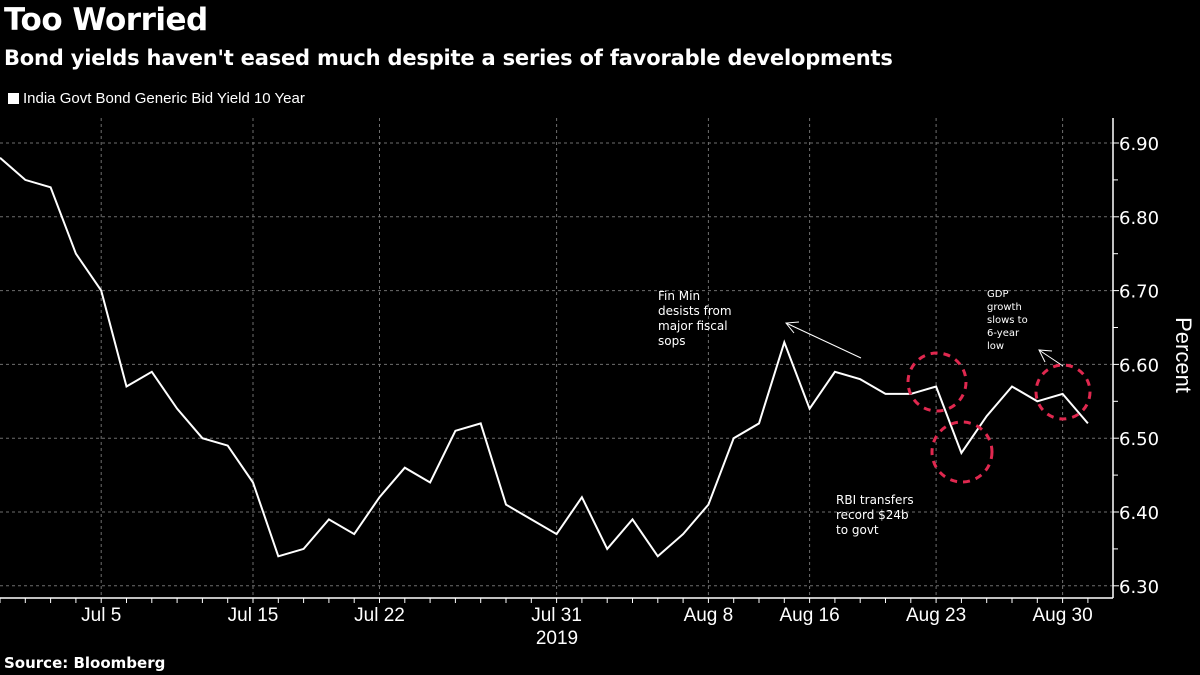  I want to click on source-note: Source: Bloomberg, so click(85, 663).